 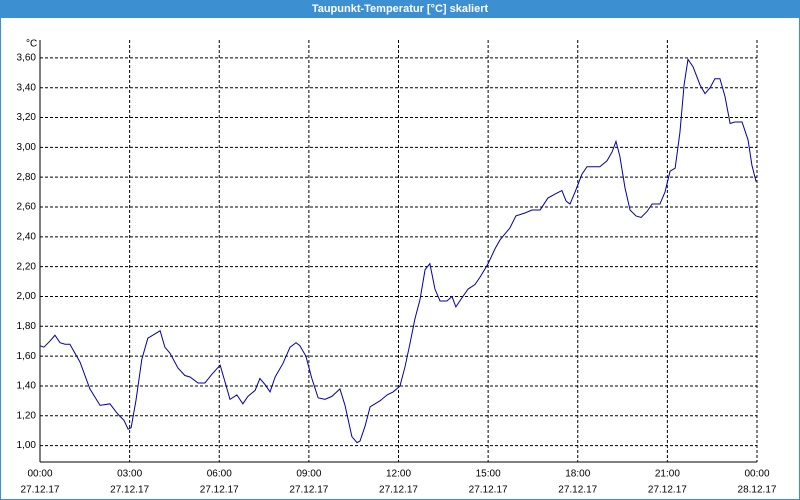 I want to click on x-tick-label: 09:00, so click(x=308, y=474).